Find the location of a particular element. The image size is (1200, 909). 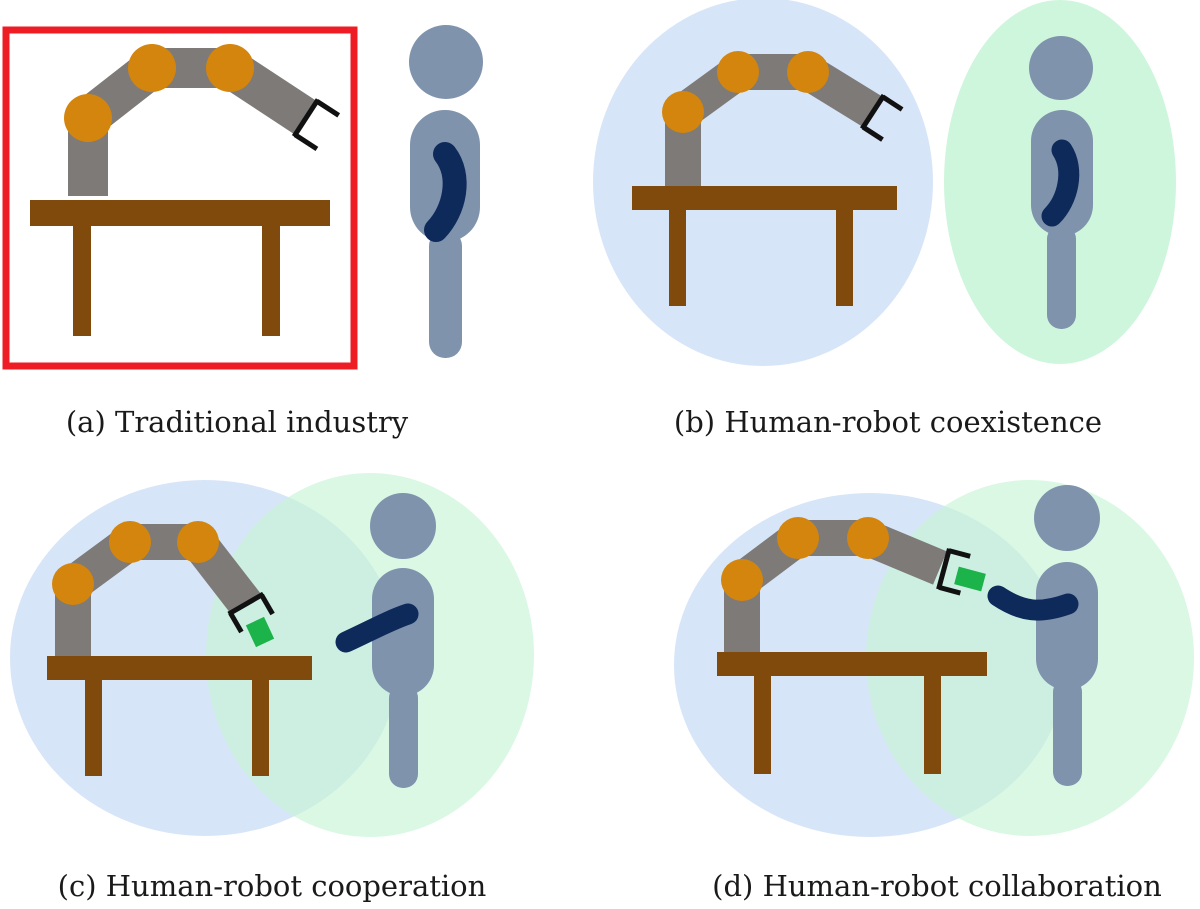

caption-a: (a) Traditional industry is located at coordinates (237, 422).